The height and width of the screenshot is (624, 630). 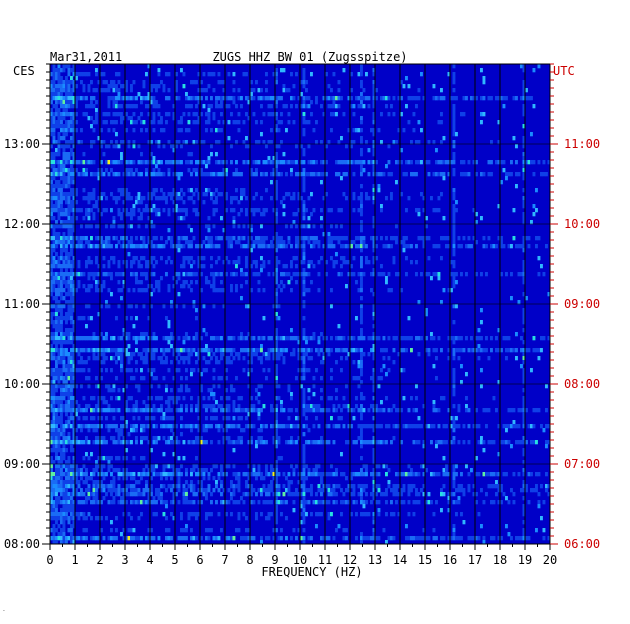 I want to click on x-tick-label: 3, so click(x=124, y=560).